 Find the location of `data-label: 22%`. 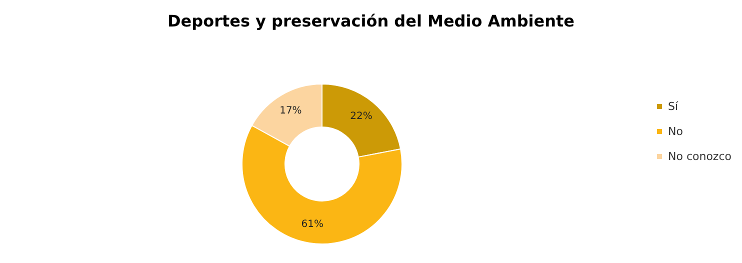

data-label: 22% is located at coordinates (361, 116).